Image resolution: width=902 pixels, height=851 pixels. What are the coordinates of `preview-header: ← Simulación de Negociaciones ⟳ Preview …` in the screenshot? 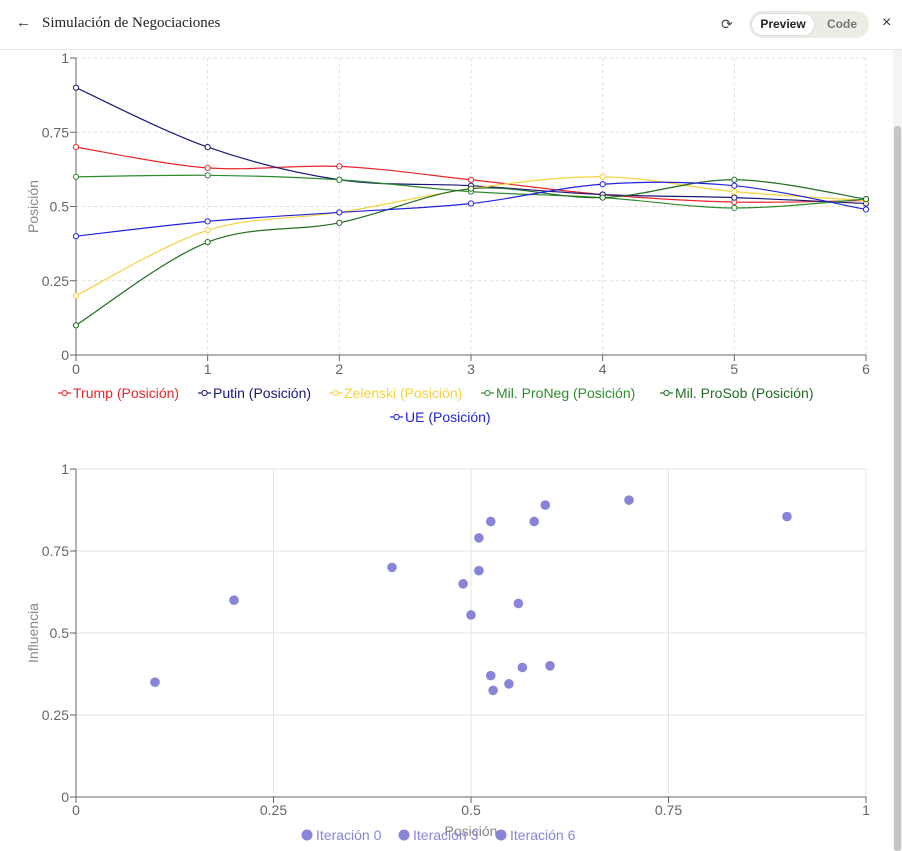 It's located at (451, 25).